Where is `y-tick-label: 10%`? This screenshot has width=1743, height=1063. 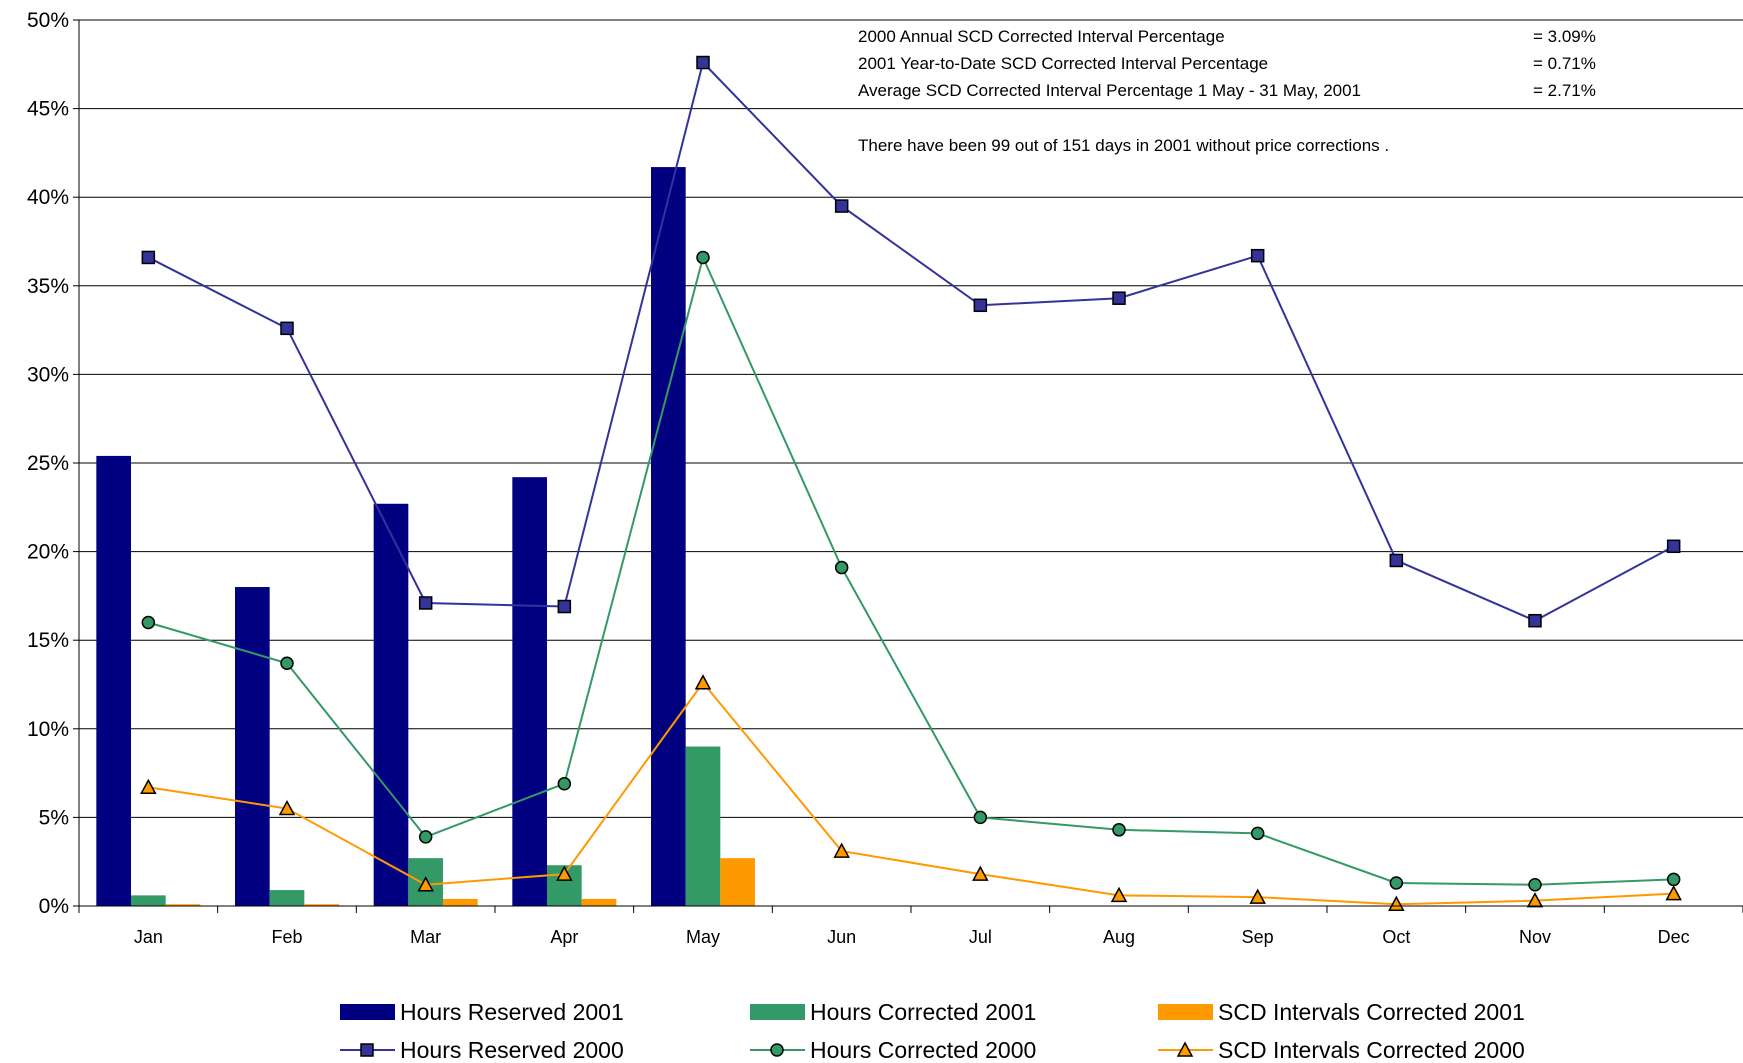
y-tick-label: 10% is located at coordinates (48, 729).